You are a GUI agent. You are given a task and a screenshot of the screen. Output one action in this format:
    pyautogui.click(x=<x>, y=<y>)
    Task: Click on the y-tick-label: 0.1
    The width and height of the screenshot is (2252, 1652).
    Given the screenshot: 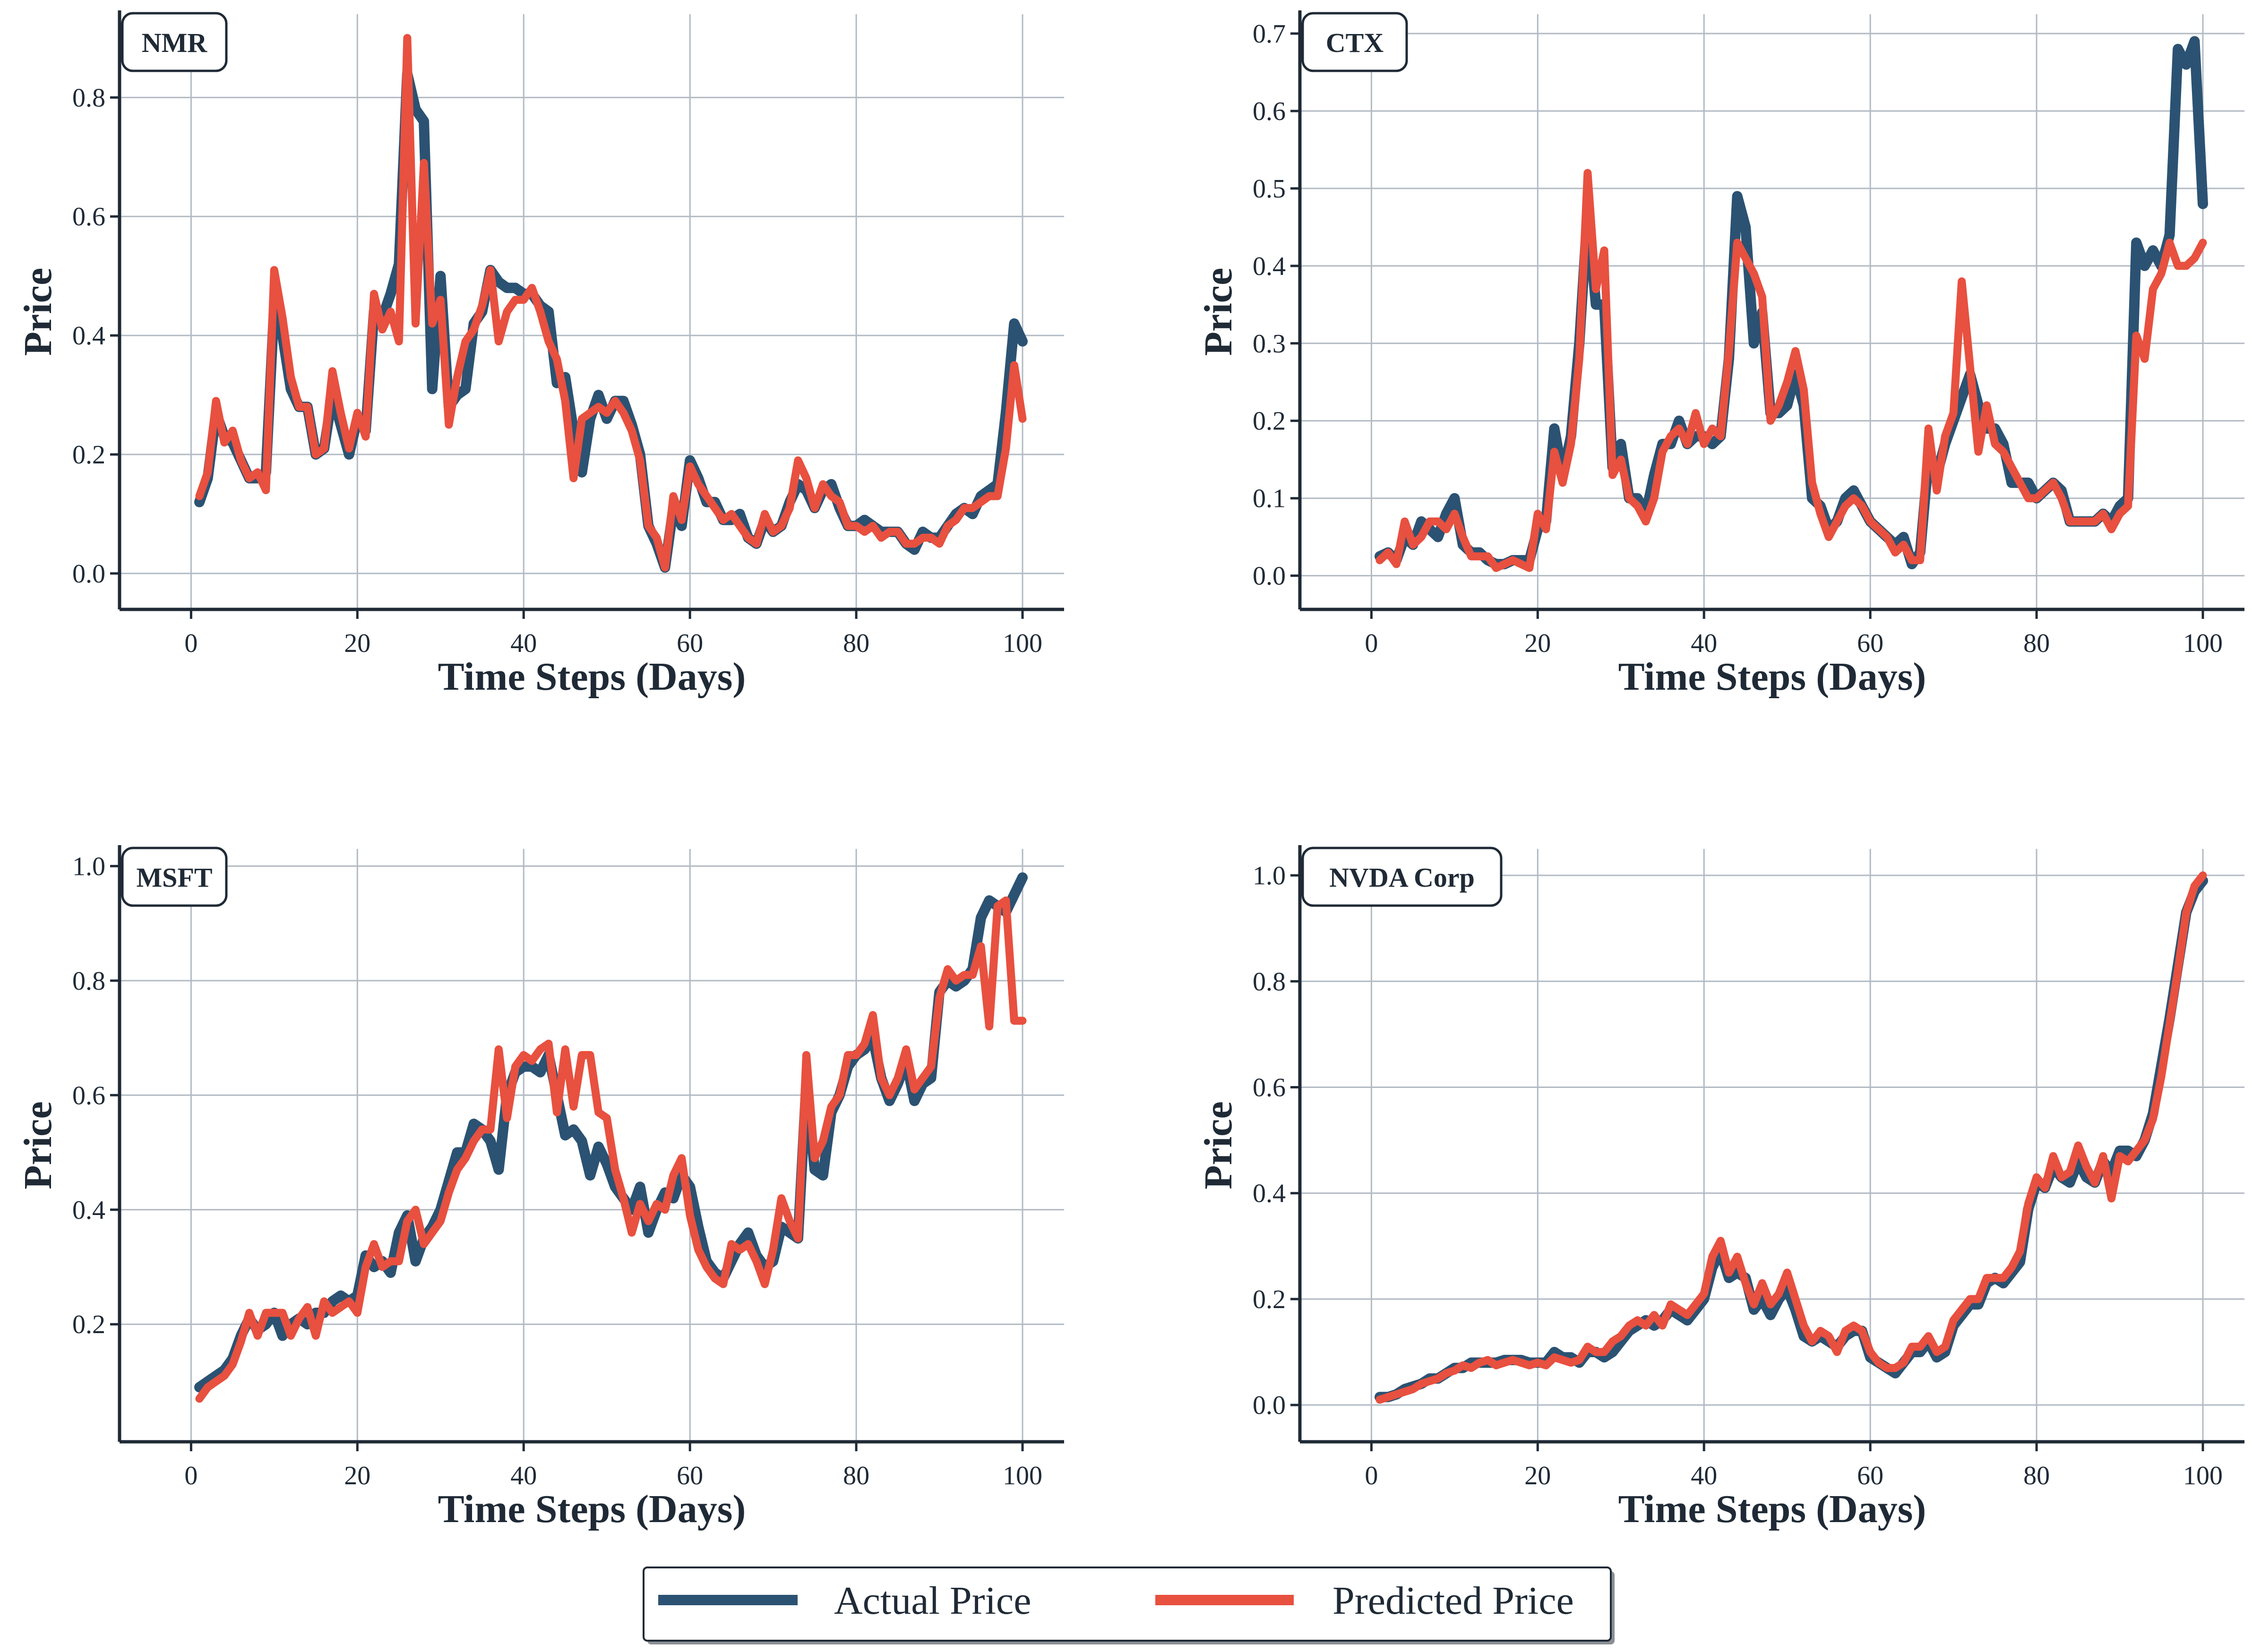 What is the action you would take?
    pyautogui.click(x=1269, y=499)
    